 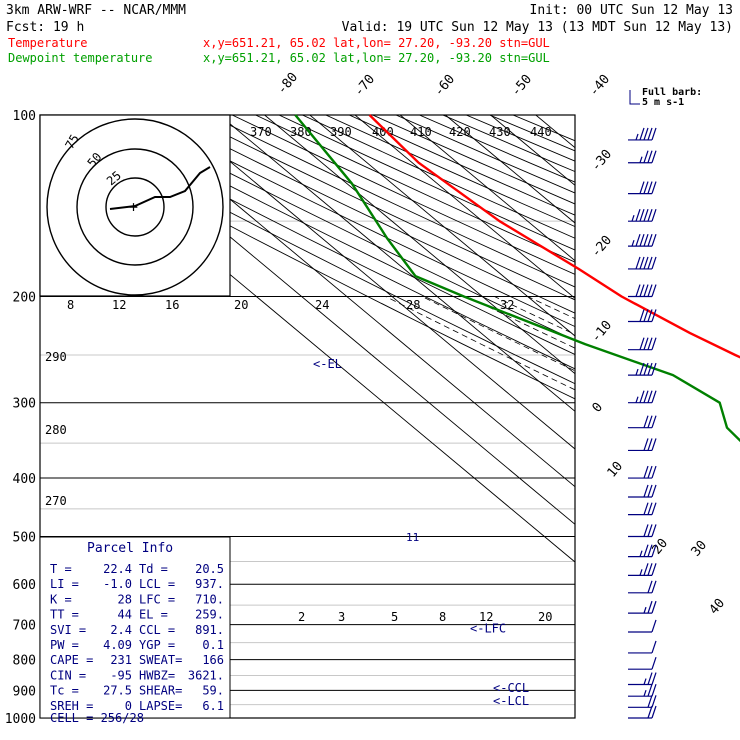 What do you see at coordinates (209, 615) in the screenshot?
I see `parcel-field-value: 259.` at bounding box center [209, 615].